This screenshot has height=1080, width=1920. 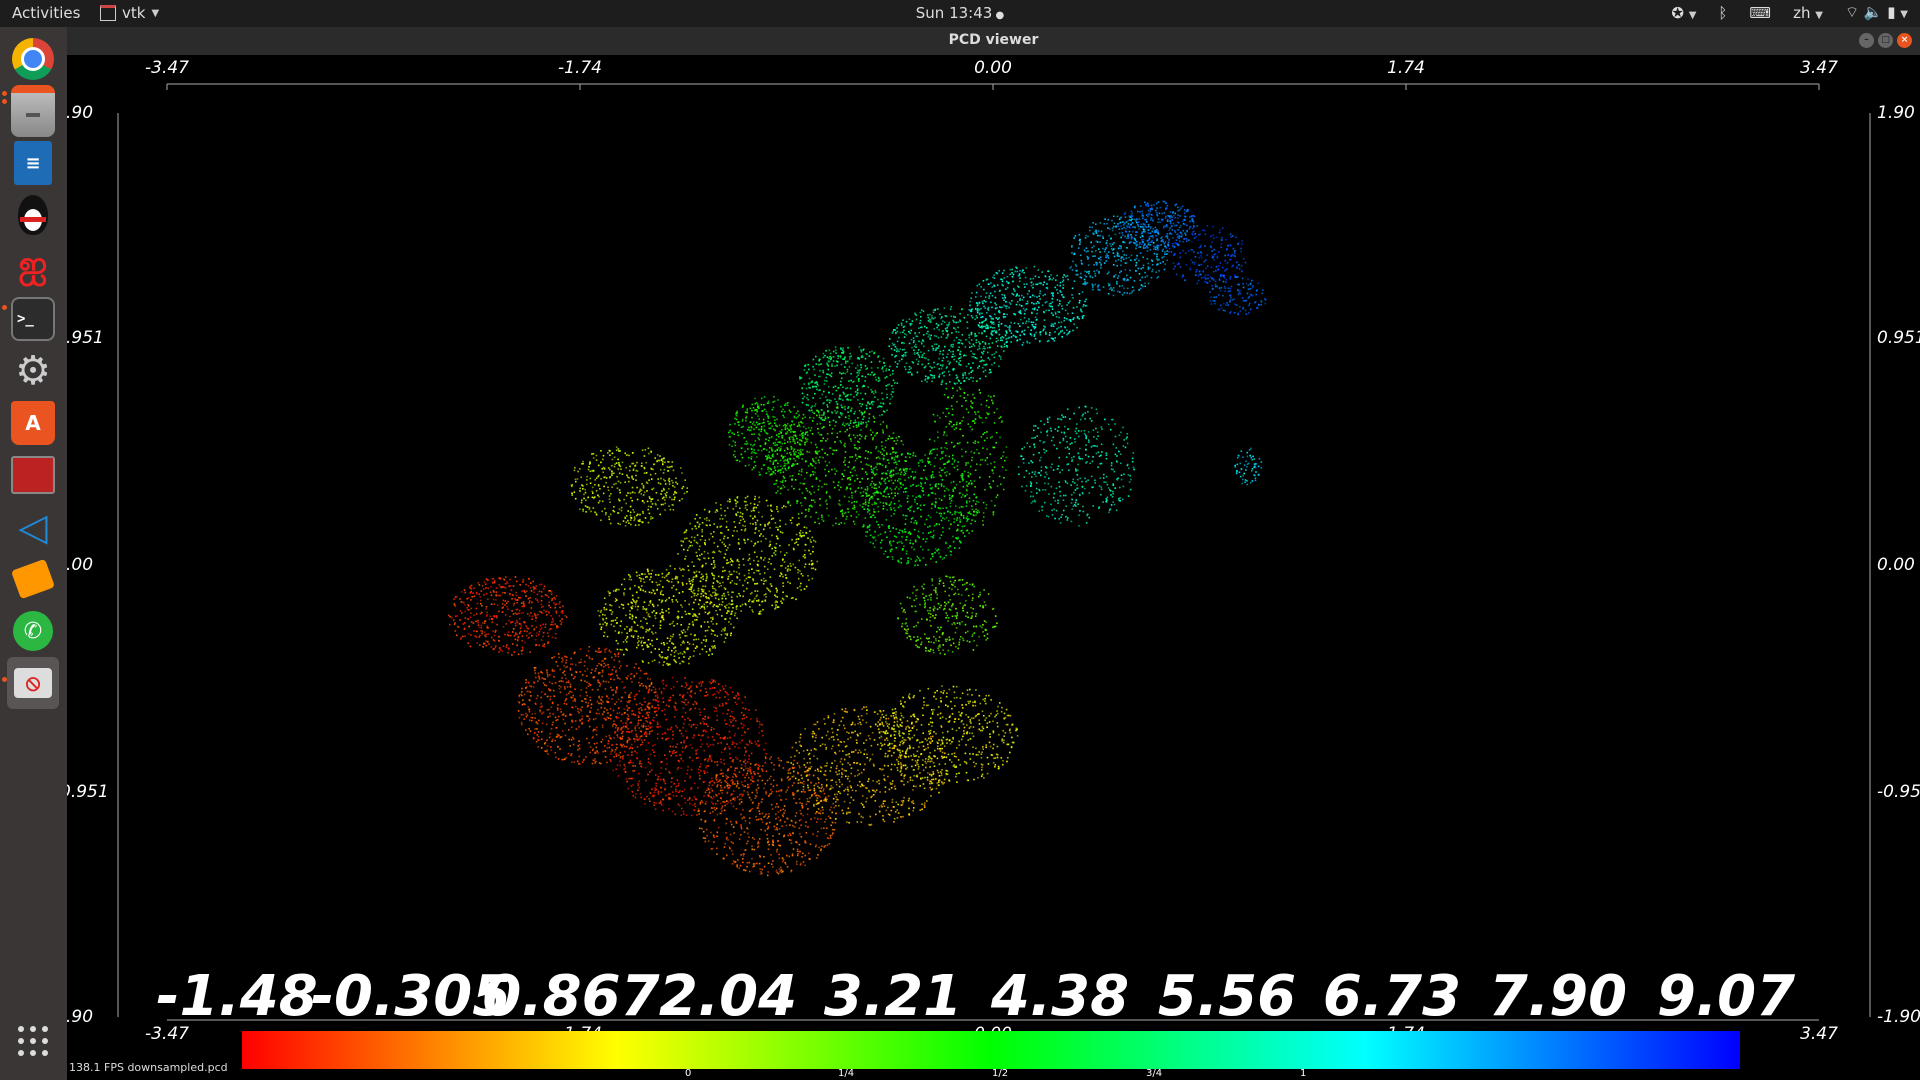 What do you see at coordinates (1789, 12) in the screenshot?
I see `system-tray: ✪ ▼ ᛒ ⌨ zh ▼ ⌔ 🔈 ▮ ▼` at bounding box center [1789, 12].